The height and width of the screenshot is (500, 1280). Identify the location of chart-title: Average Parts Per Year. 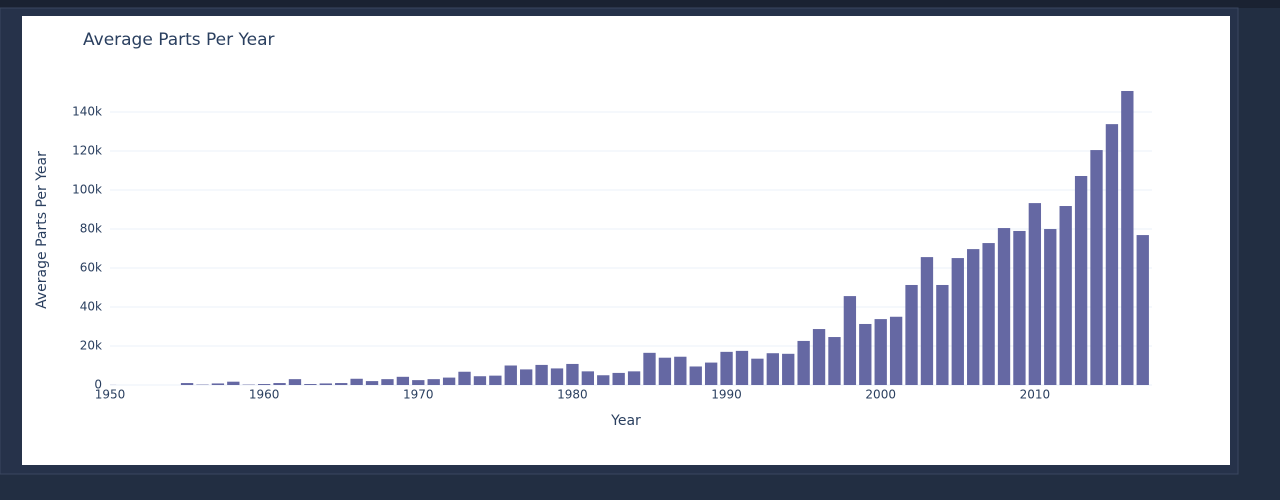
(179, 40).